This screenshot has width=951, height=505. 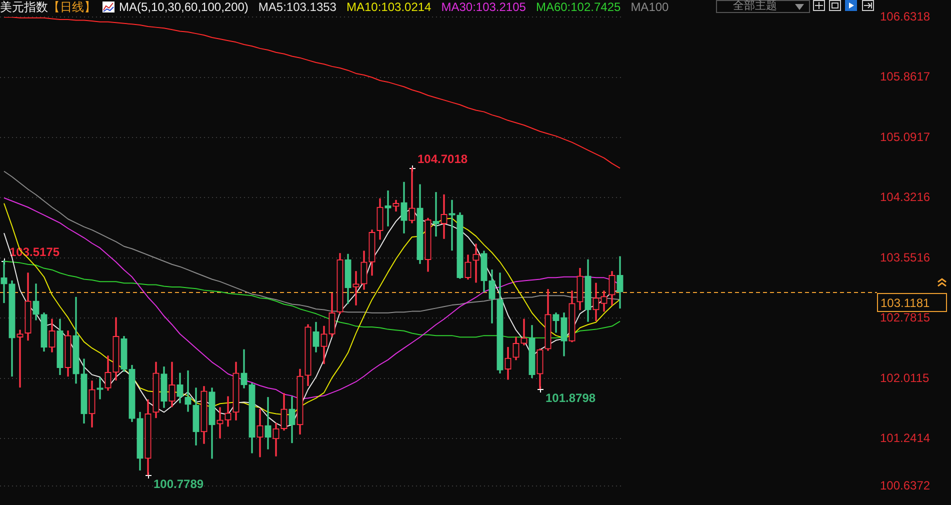 I want to click on y-tick-label: 100.6372, so click(x=905, y=485).